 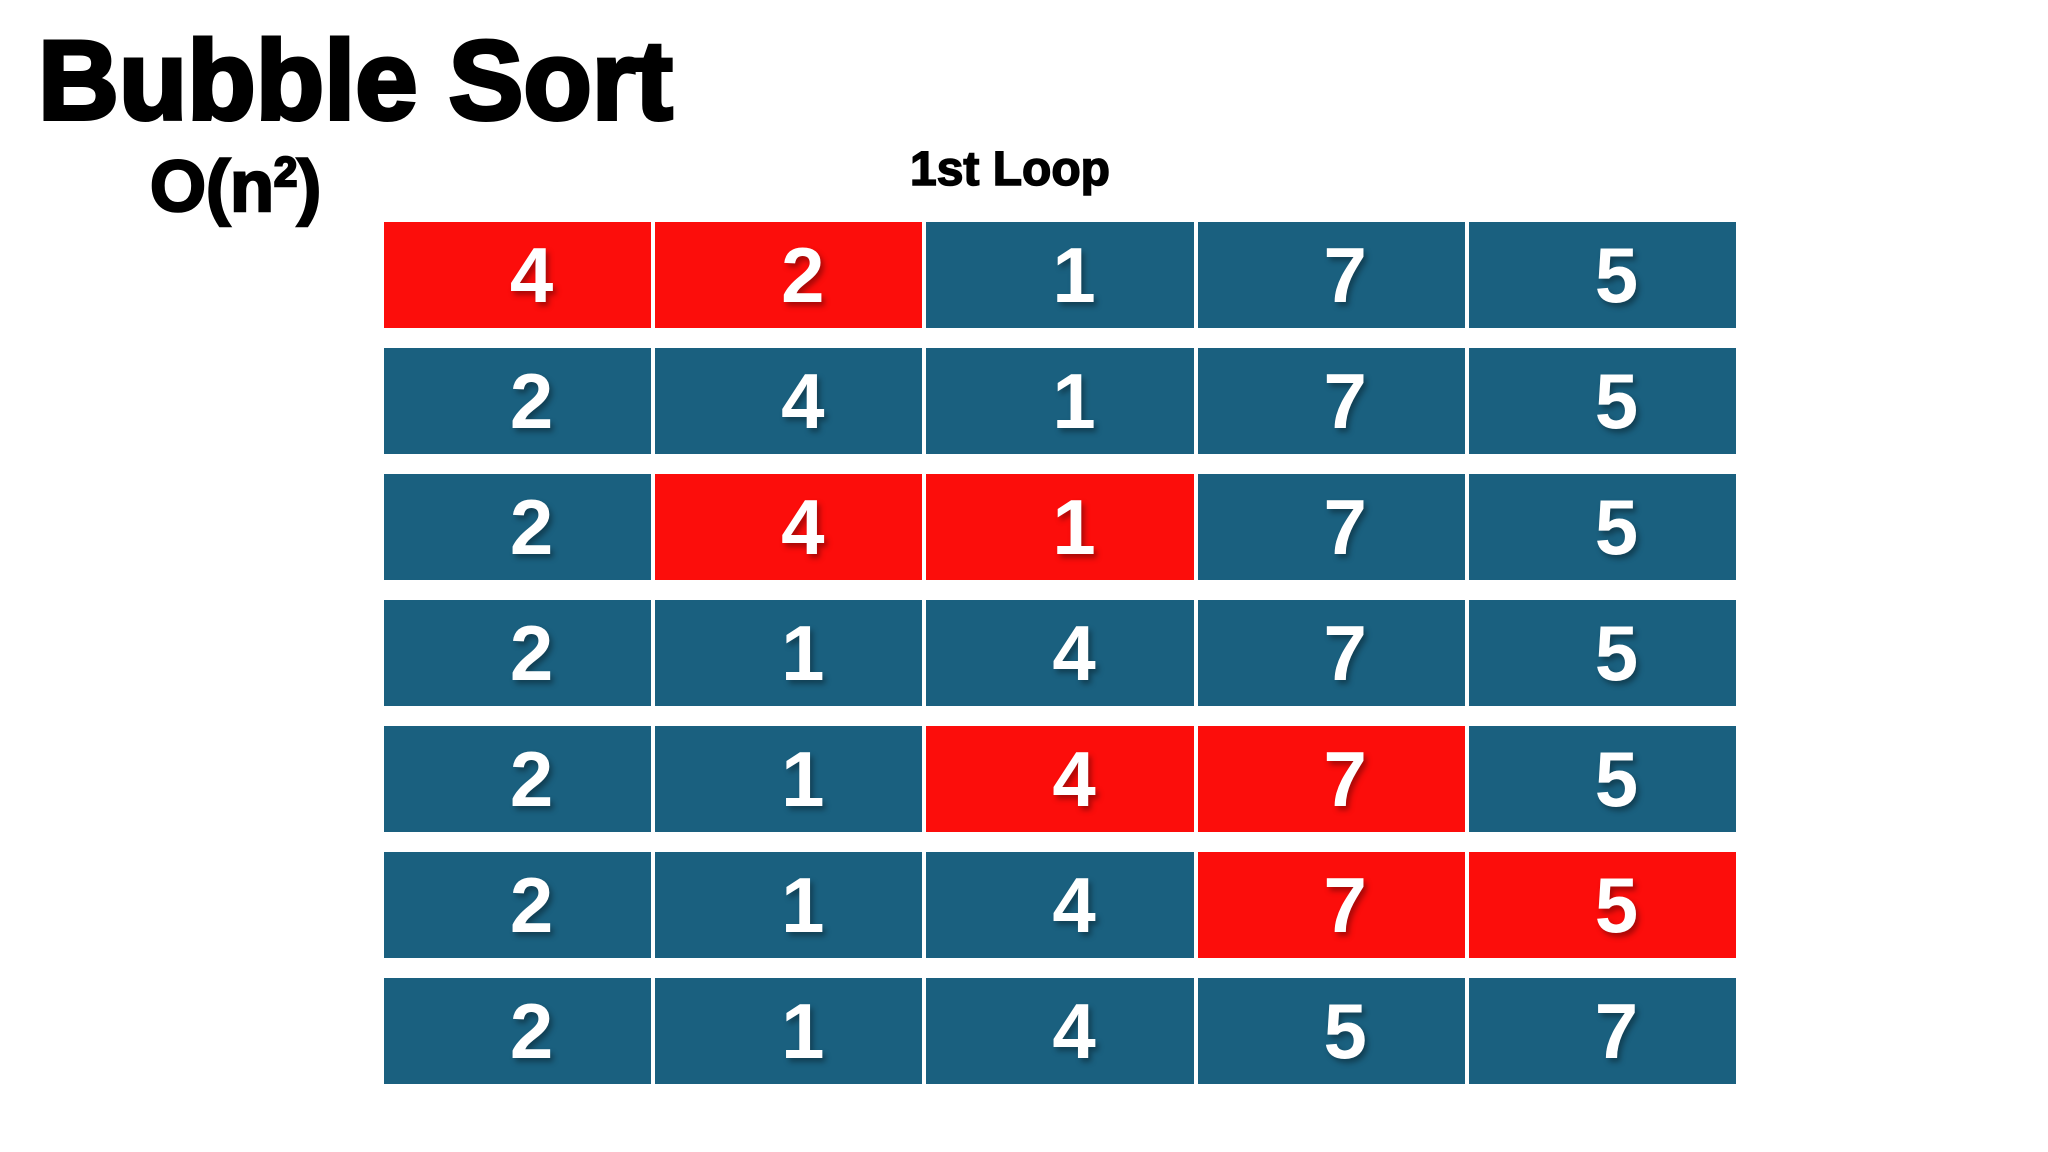 I want to click on grid-row: 2 1 4 5 7, so click(x=1060, y=1031).